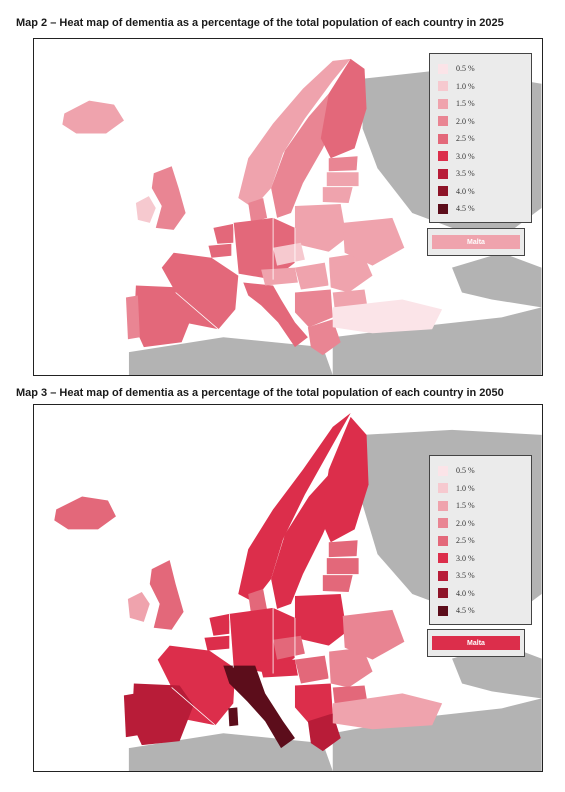 This screenshot has height=792, width=565. What do you see at coordinates (278, 668) in the screenshot?
I see `map3-austria` at bounding box center [278, 668].